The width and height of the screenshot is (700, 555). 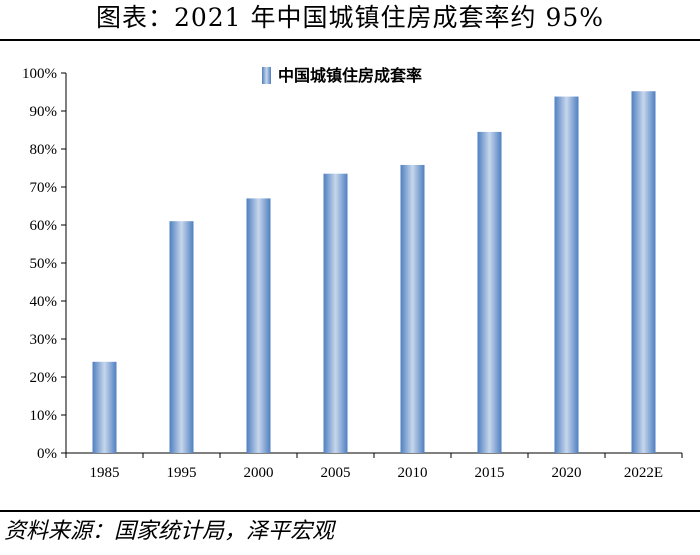 What do you see at coordinates (105, 473) in the screenshot?
I see `x-tick-label: 1985` at bounding box center [105, 473].